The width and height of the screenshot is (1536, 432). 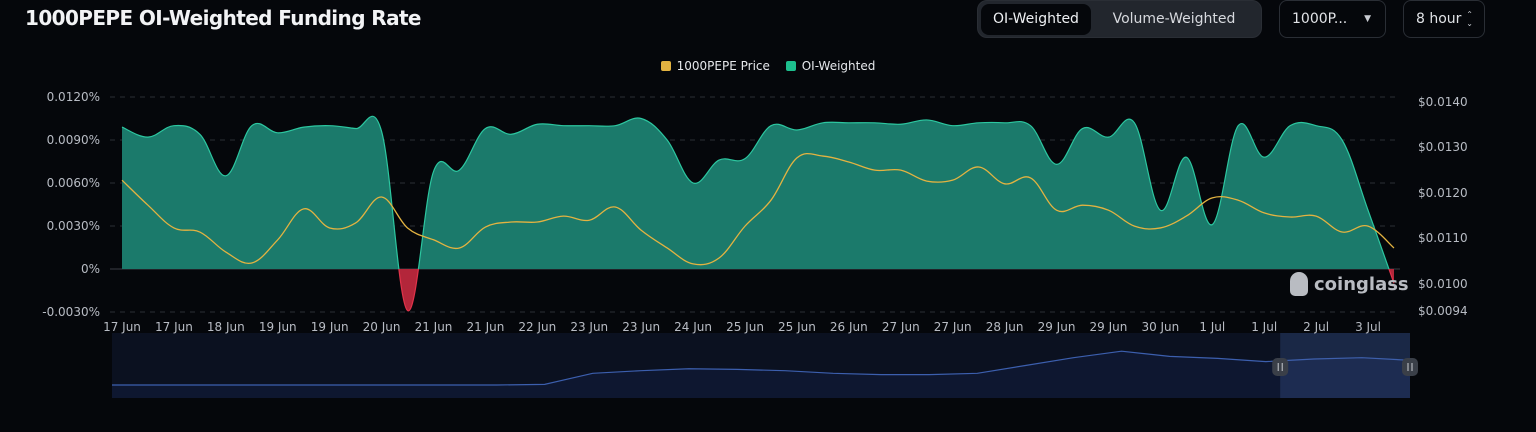 What do you see at coordinates (838, 66) in the screenshot?
I see `legend-label: OI-Weighted` at bounding box center [838, 66].